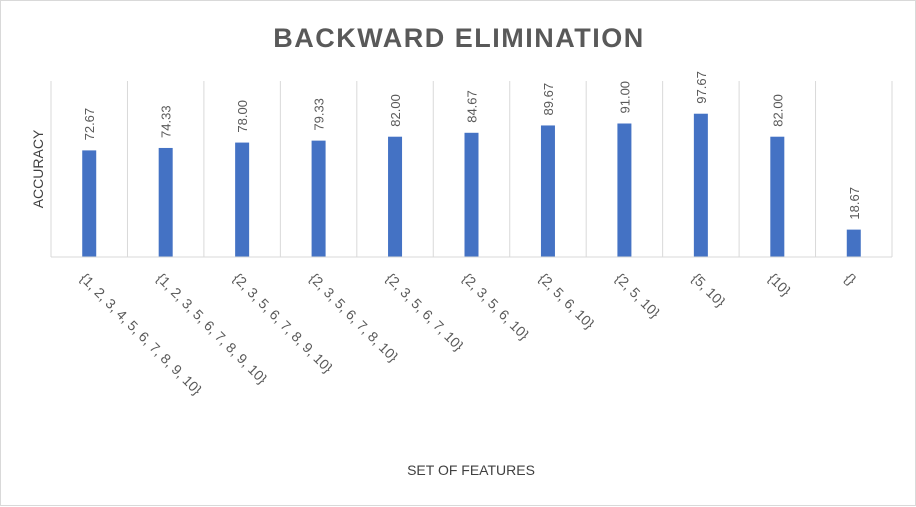 The width and height of the screenshot is (916, 507). What do you see at coordinates (709, 290) in the screenshot?
I see `category-tick-label: {5, 10}` at bounding box center [709, 290].